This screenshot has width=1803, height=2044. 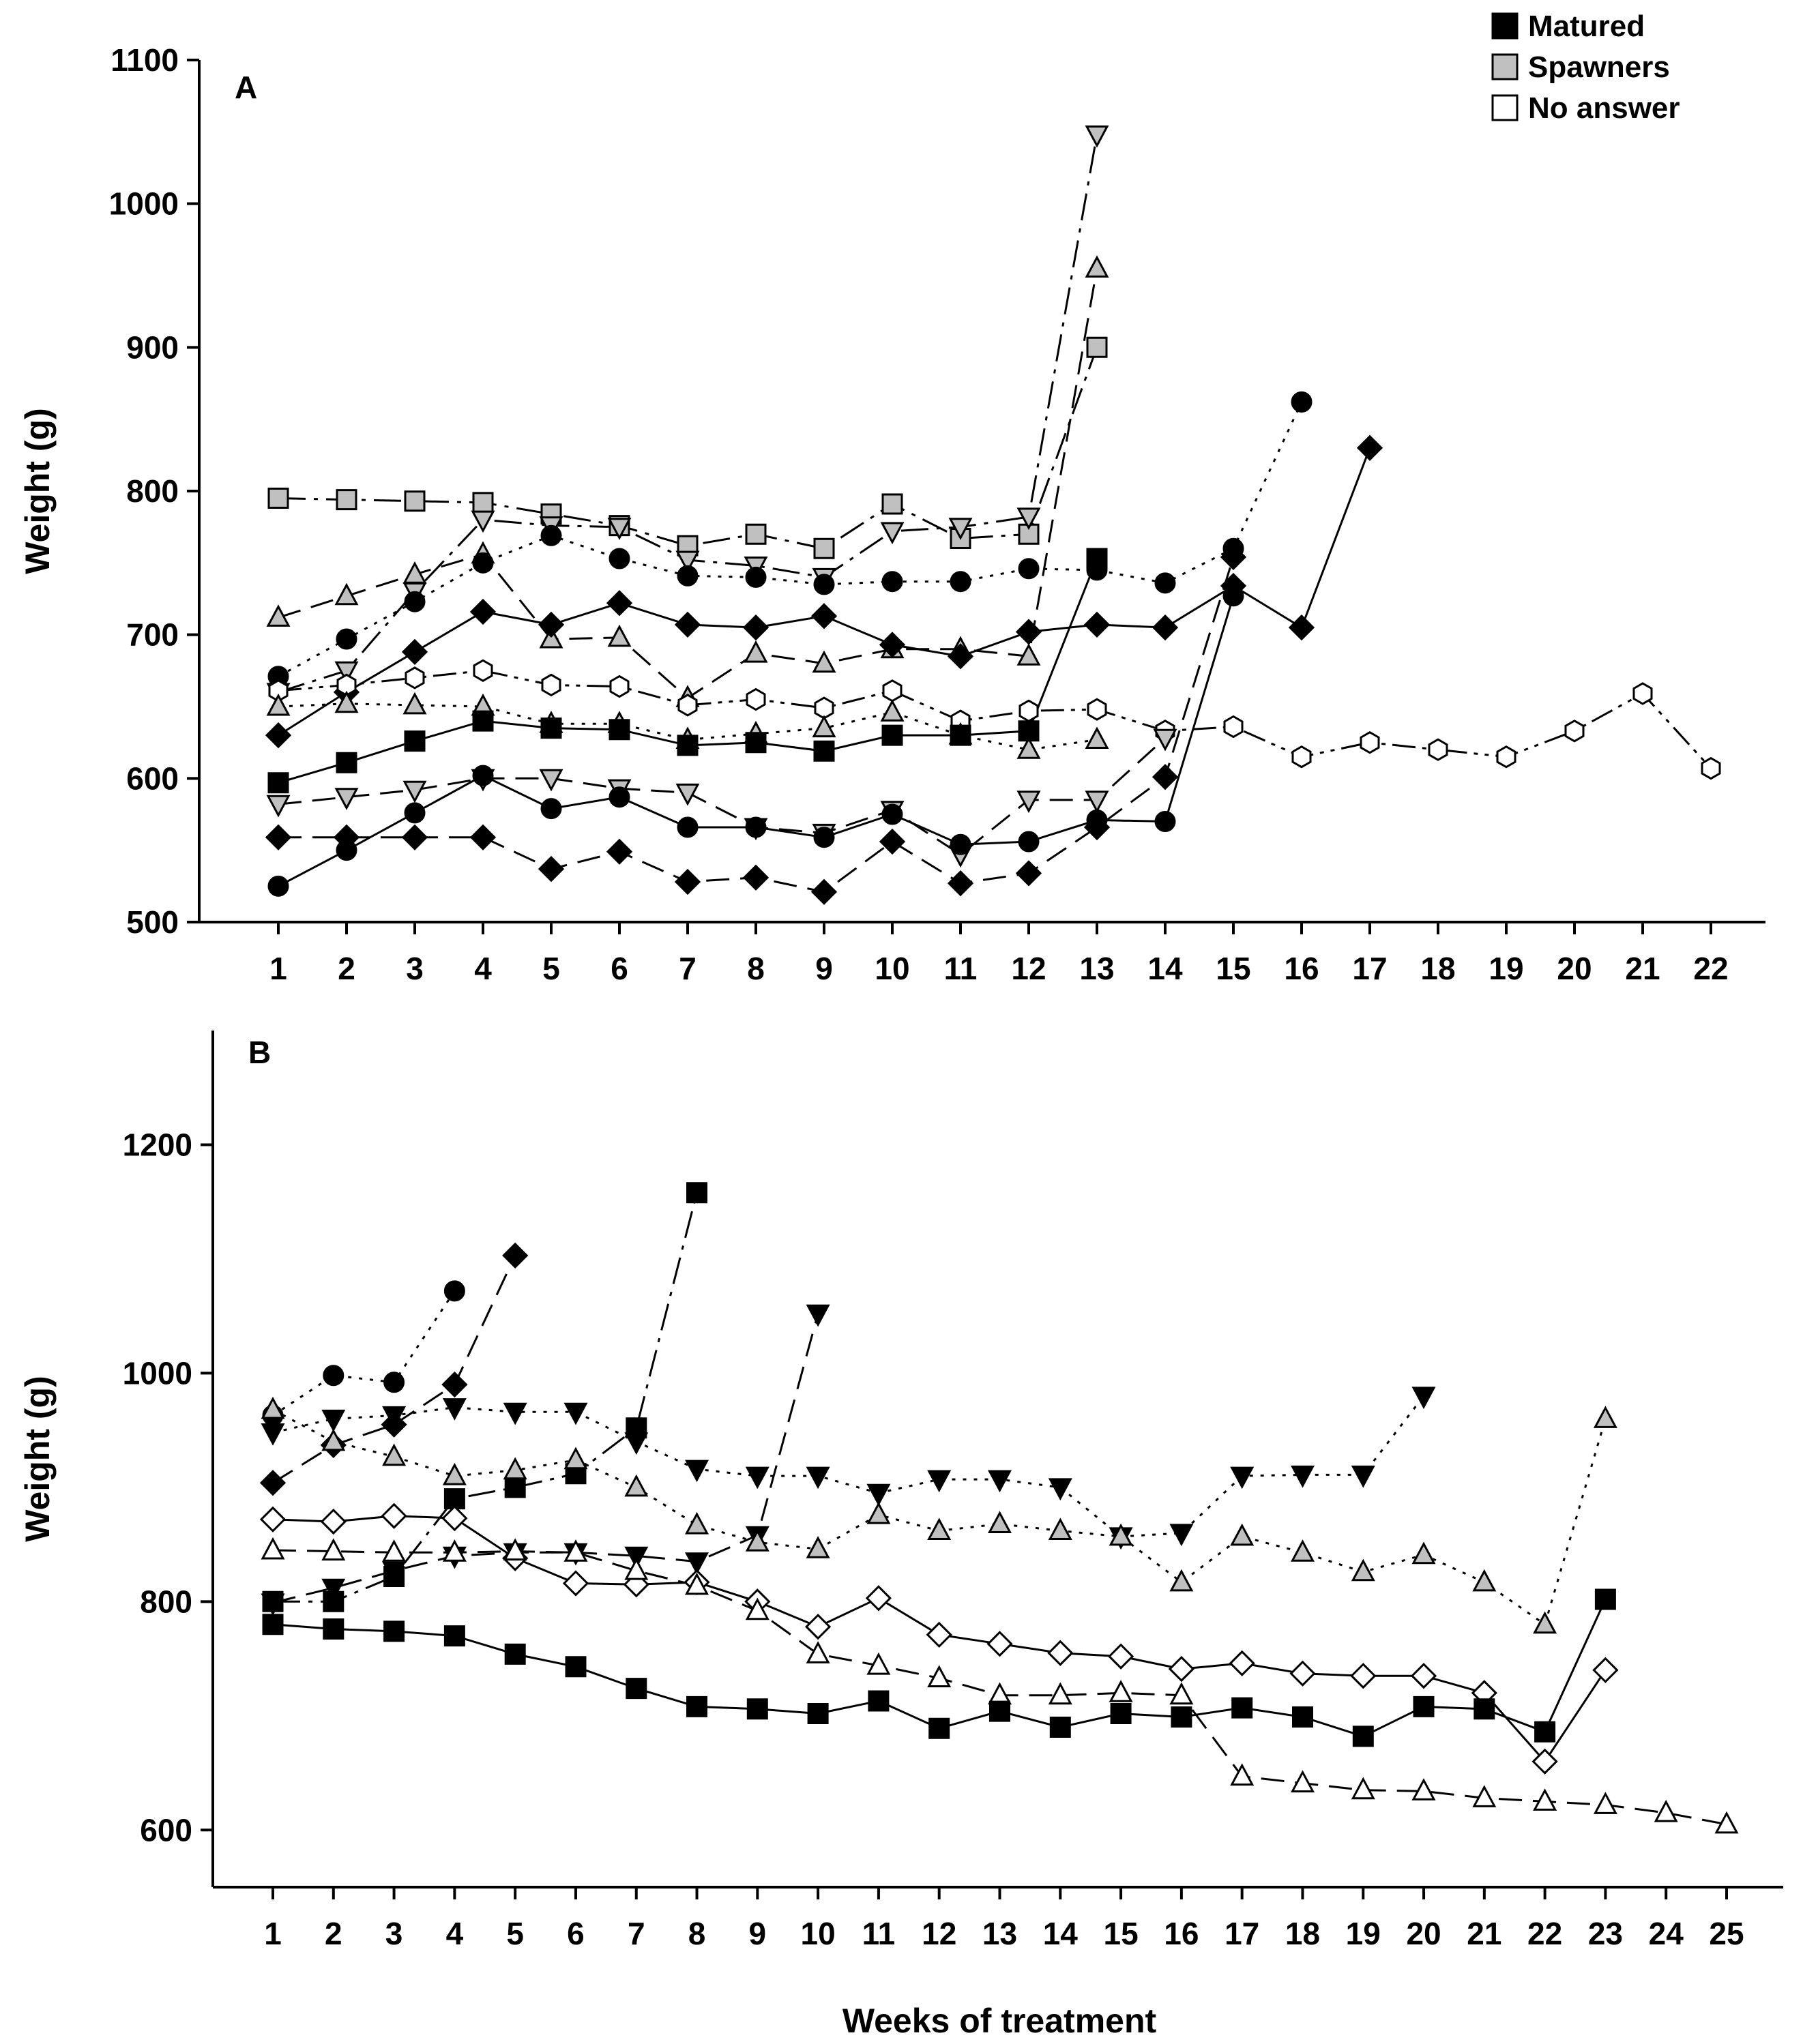 I want to click on panel-letter: B, so click(x=259, y=1052).